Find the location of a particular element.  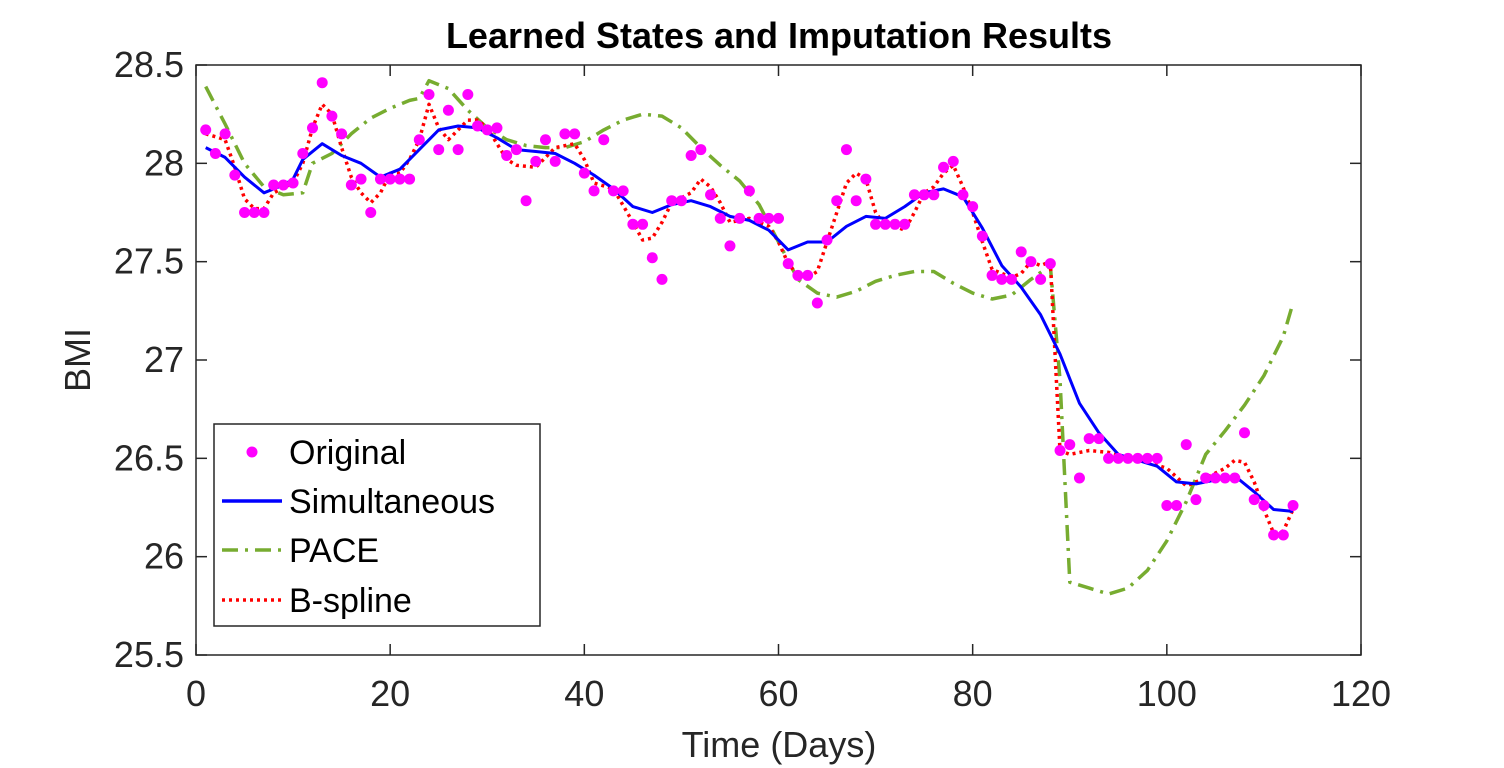

y-tick-label: 27.5 is located at coordinates (149, 261).